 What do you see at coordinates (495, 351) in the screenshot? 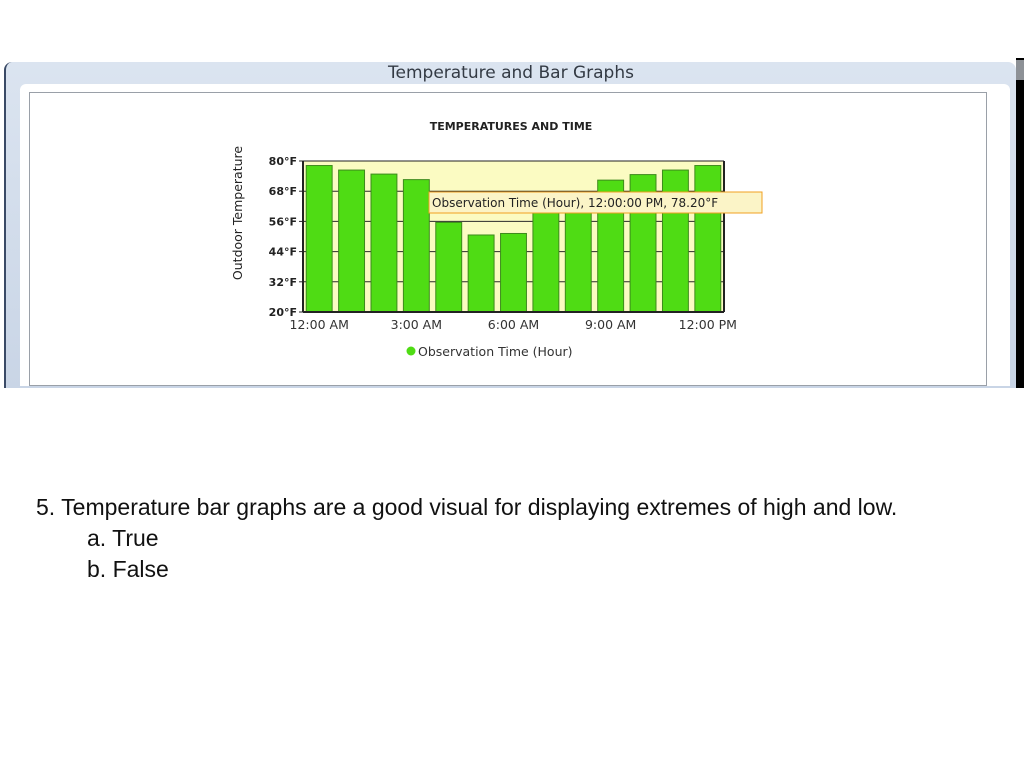
I see `legend-label: Observation Time (Hour)` at bounding box center [495, 351].